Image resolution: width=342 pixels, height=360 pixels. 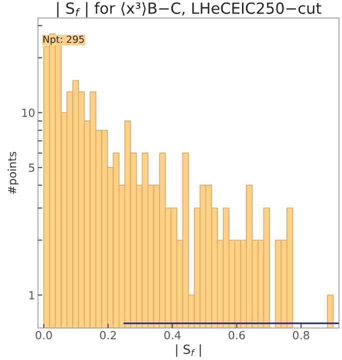 I want to click on annotation: Npt: 295, so click(x=63, y=40).